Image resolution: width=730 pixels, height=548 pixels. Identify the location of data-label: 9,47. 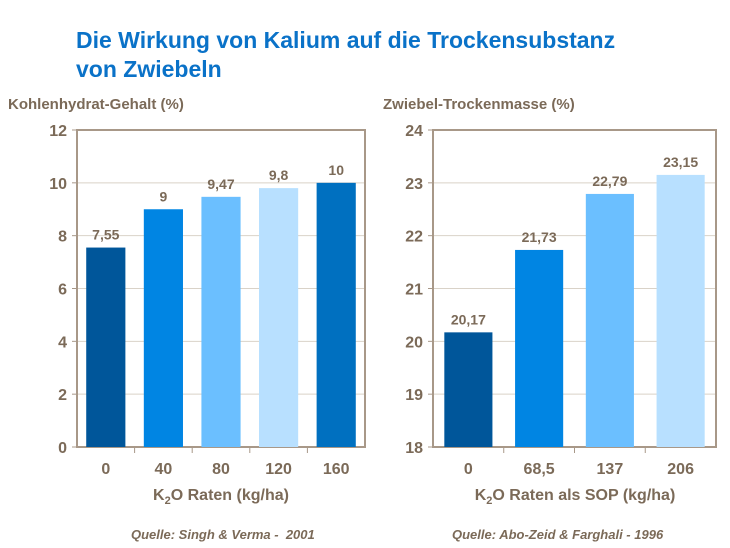
(220, 184).